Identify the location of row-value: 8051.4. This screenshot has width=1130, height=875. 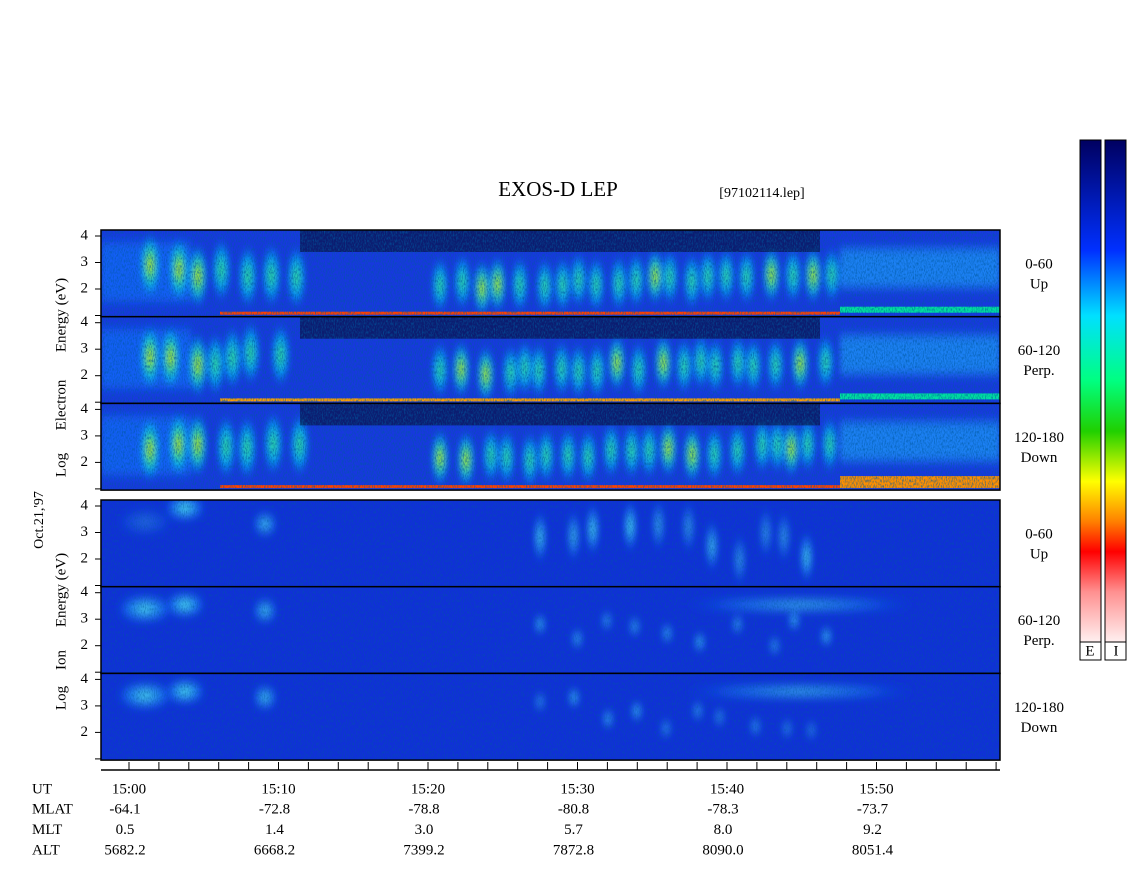
(873, 850).